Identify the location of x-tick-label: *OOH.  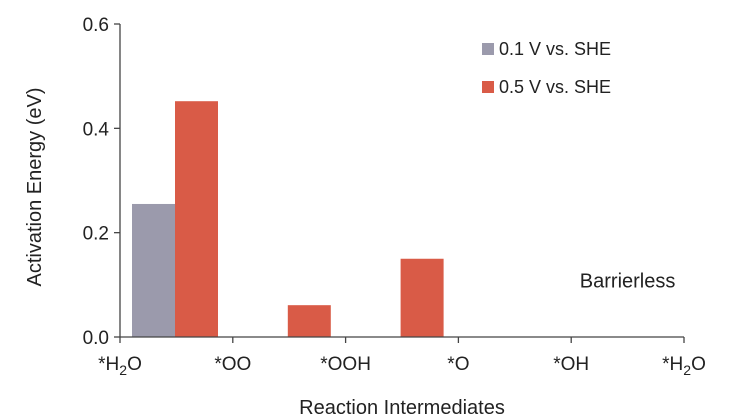
(345, 364).